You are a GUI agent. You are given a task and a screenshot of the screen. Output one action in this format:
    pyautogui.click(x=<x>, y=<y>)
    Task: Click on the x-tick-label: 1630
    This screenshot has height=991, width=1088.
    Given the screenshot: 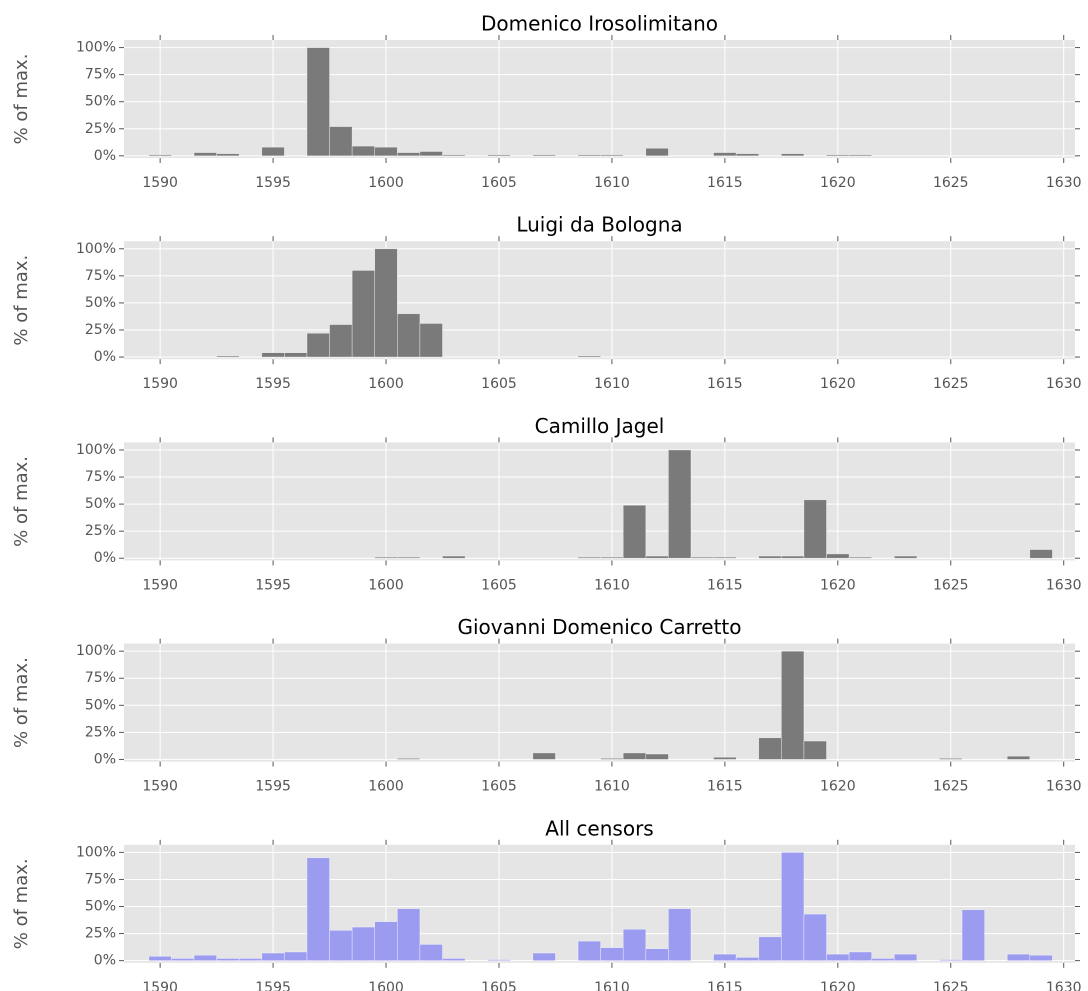 What is the action you would take?
    pyautogui.click(x=1064, y=787)
    